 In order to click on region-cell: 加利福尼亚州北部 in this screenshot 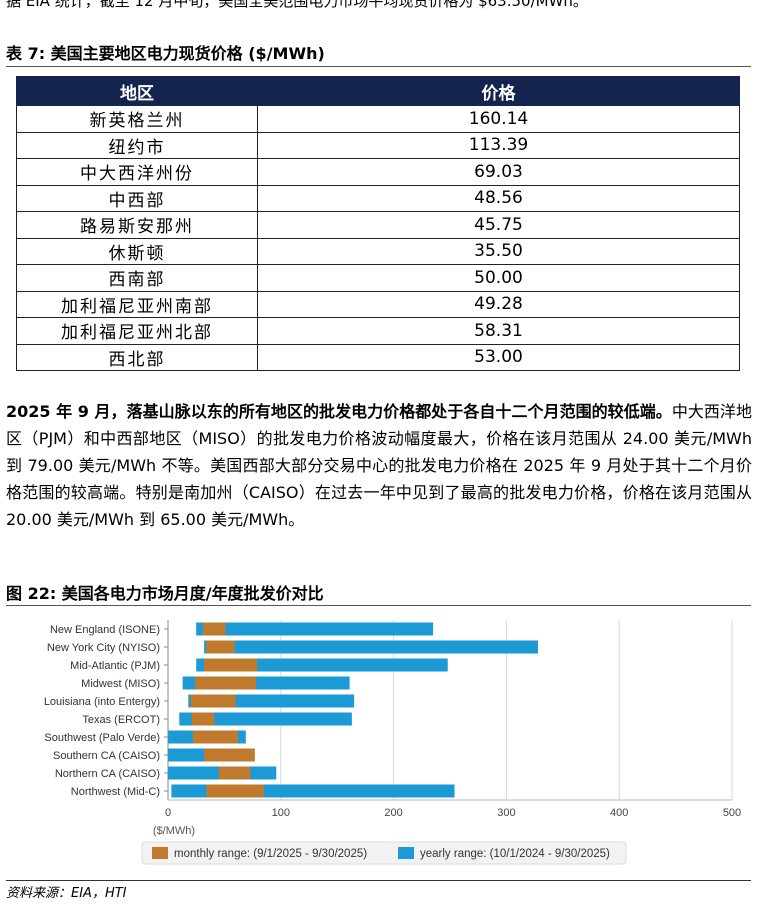, I will do `click(137, 331)`.